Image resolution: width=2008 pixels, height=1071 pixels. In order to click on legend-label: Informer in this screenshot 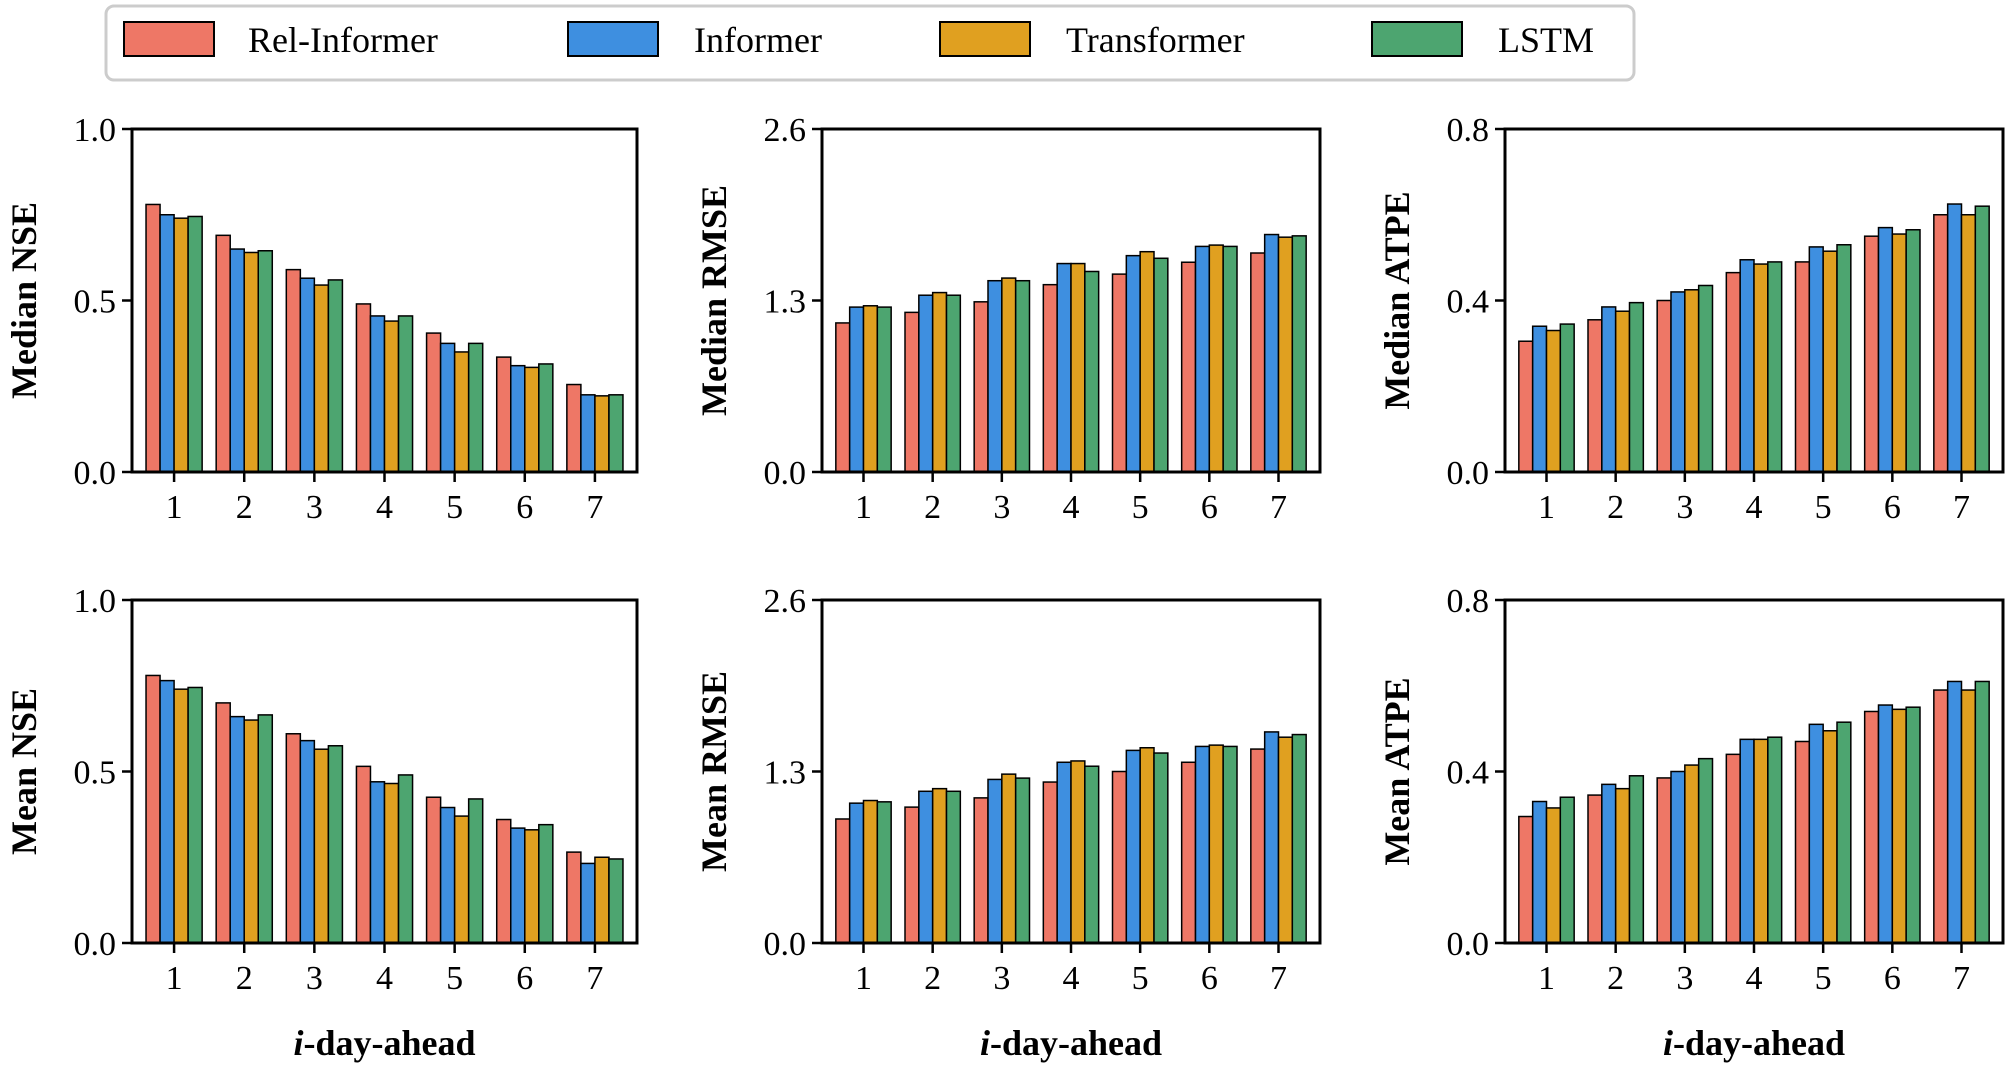, I will do `click(758, 40)`.